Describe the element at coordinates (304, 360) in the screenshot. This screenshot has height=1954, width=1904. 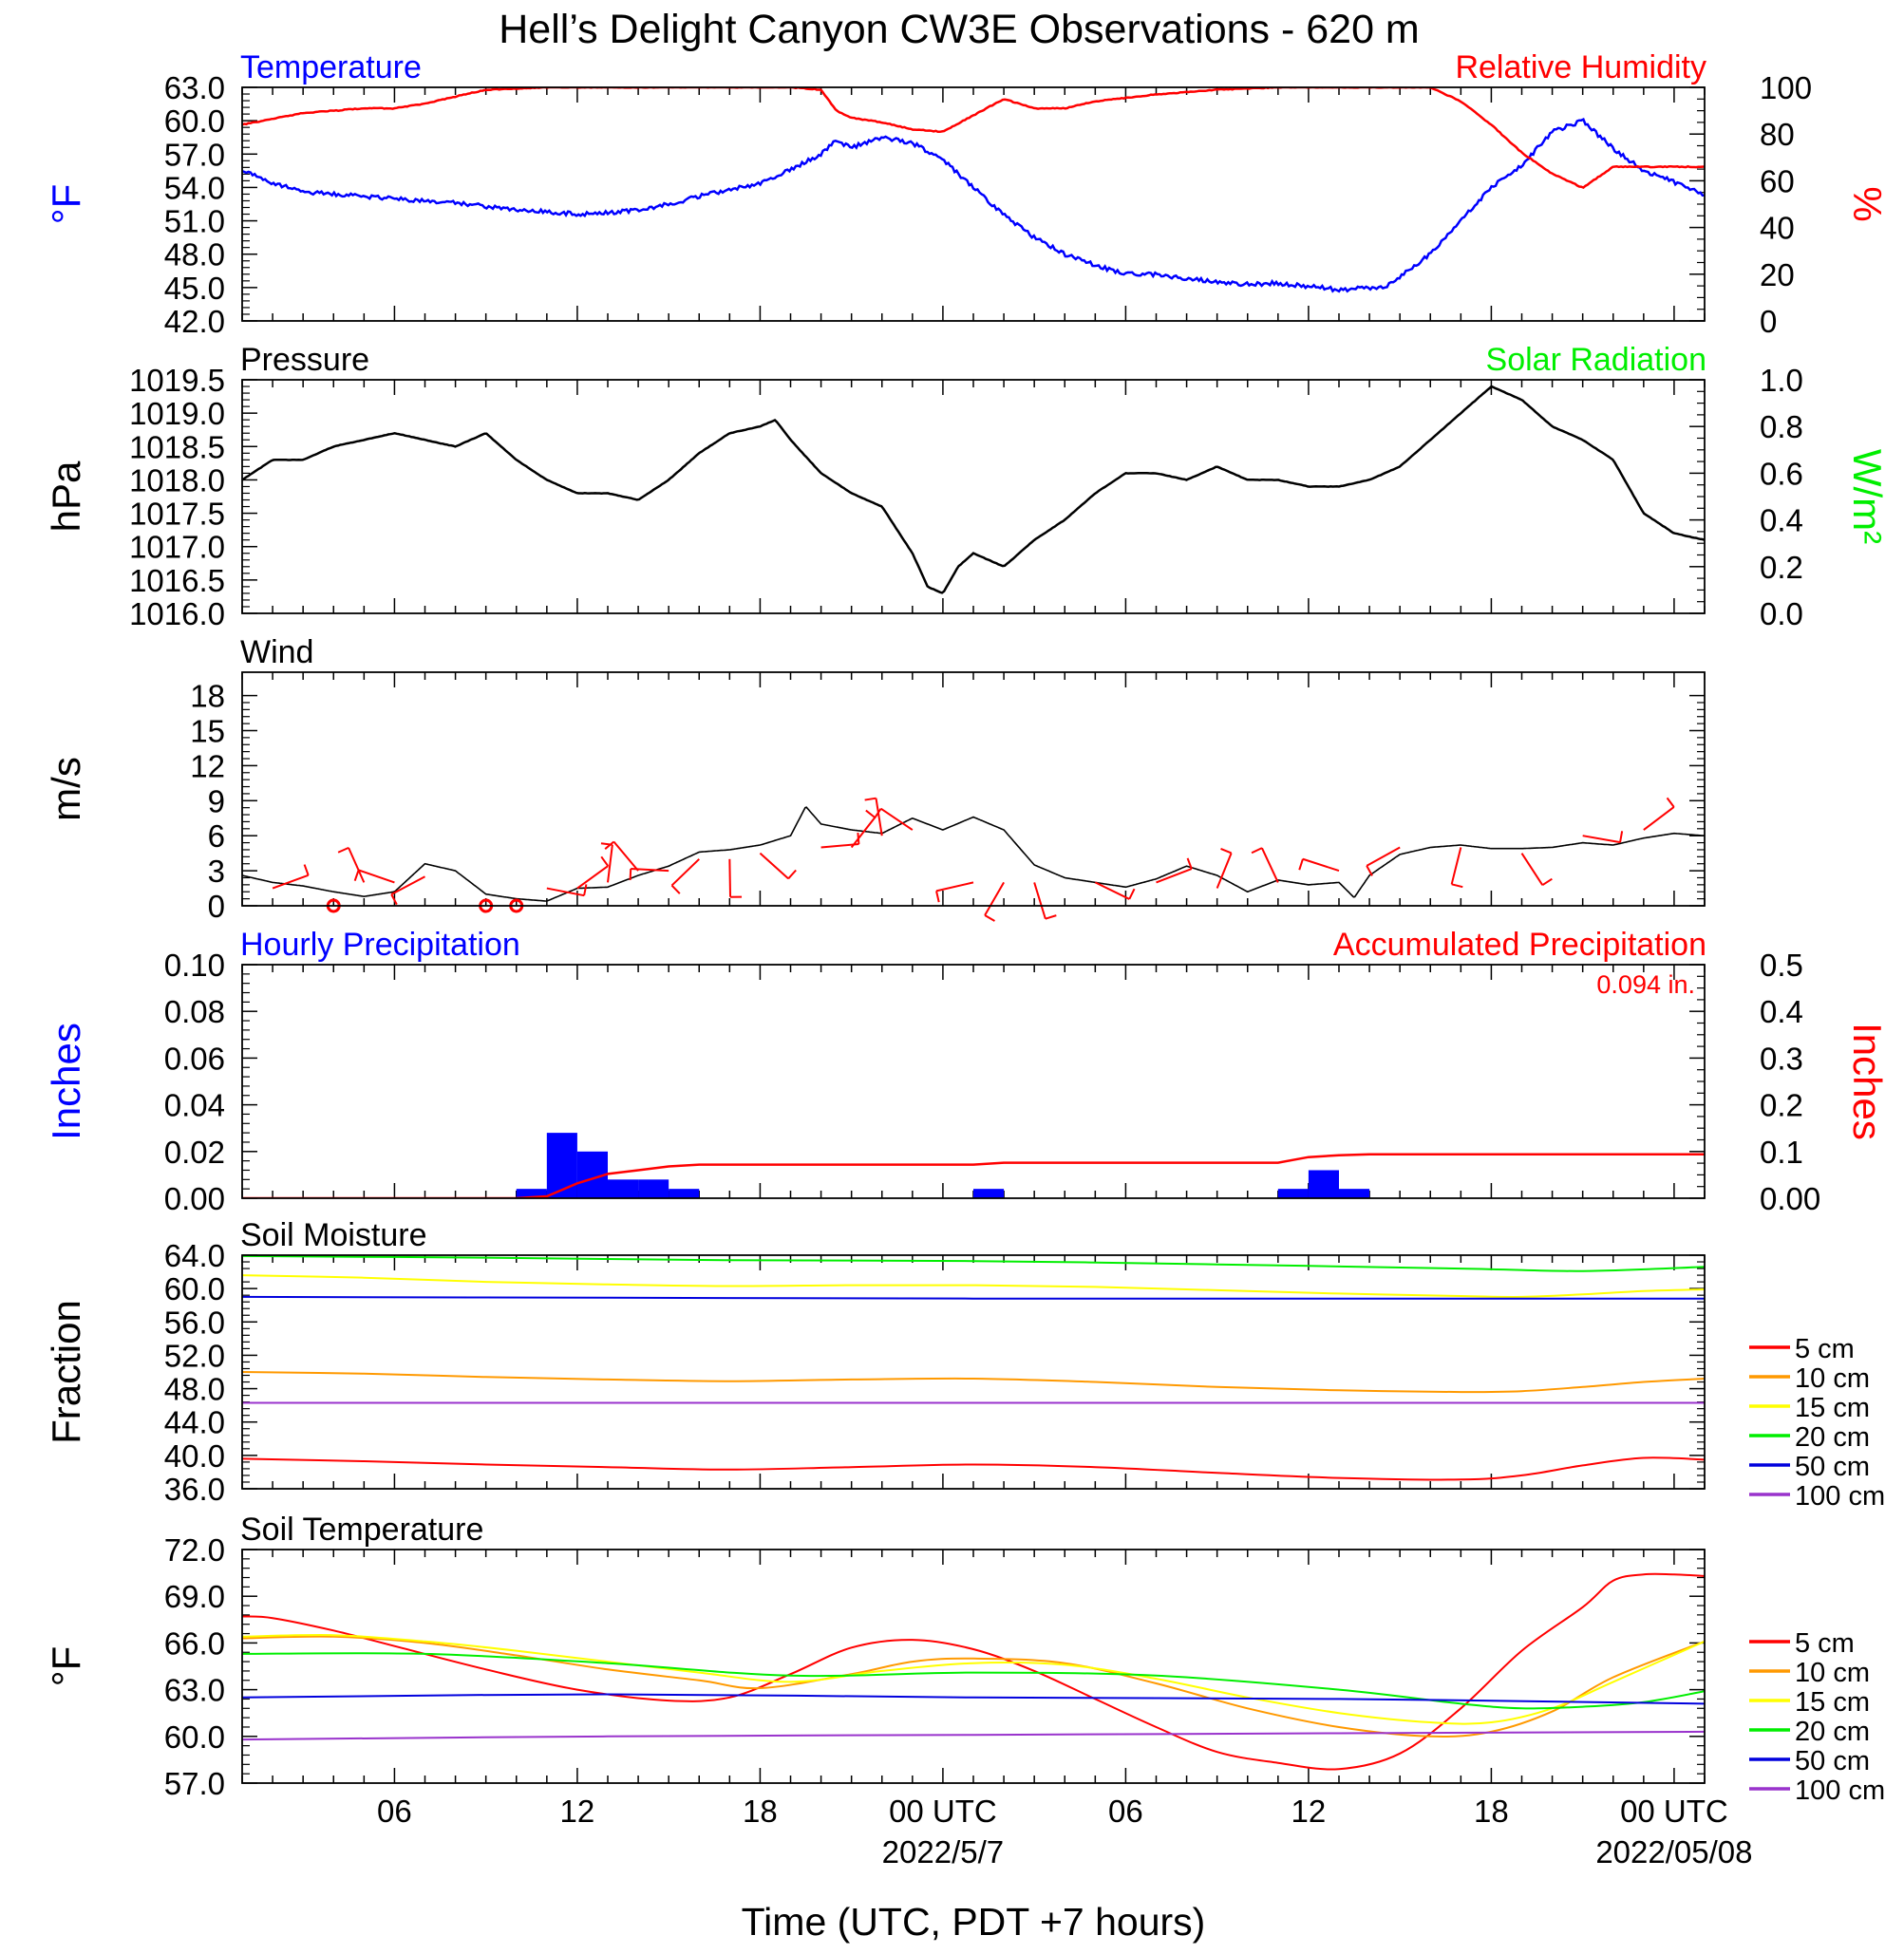
I see `panel-title-left: Pressure` at that location.